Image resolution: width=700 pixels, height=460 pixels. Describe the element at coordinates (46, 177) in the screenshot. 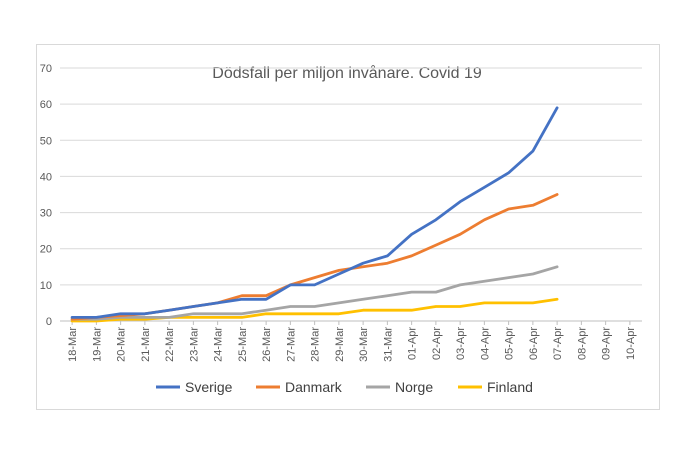

I see `y-tick-label: 40` at that location.